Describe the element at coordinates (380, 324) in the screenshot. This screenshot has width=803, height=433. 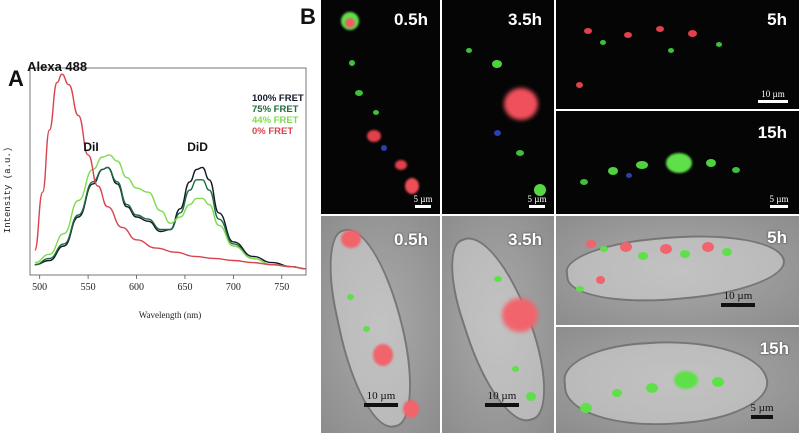
I see `merged-0-5h: 0.5h 10 µm` at that location.